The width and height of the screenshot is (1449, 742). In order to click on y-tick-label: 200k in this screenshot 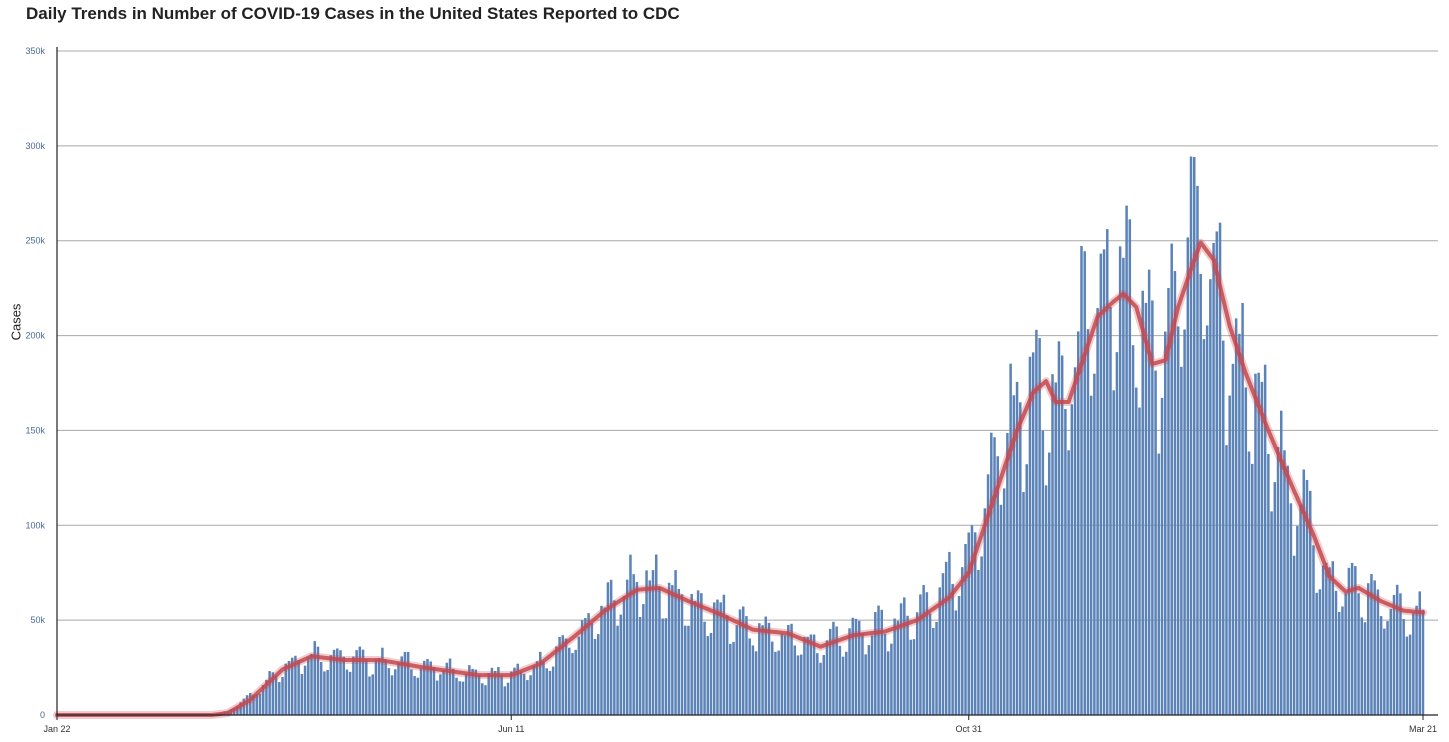, I will do `click(35, 336)`.